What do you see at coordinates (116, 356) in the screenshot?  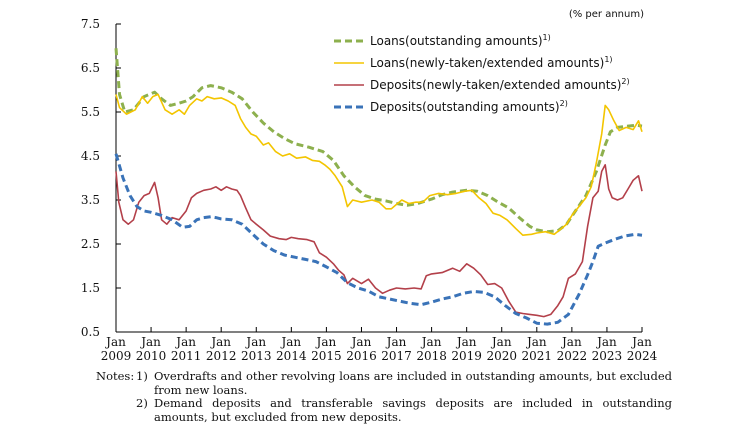 I see `x-tick-year: 2009` at bounding box center [116, 356].